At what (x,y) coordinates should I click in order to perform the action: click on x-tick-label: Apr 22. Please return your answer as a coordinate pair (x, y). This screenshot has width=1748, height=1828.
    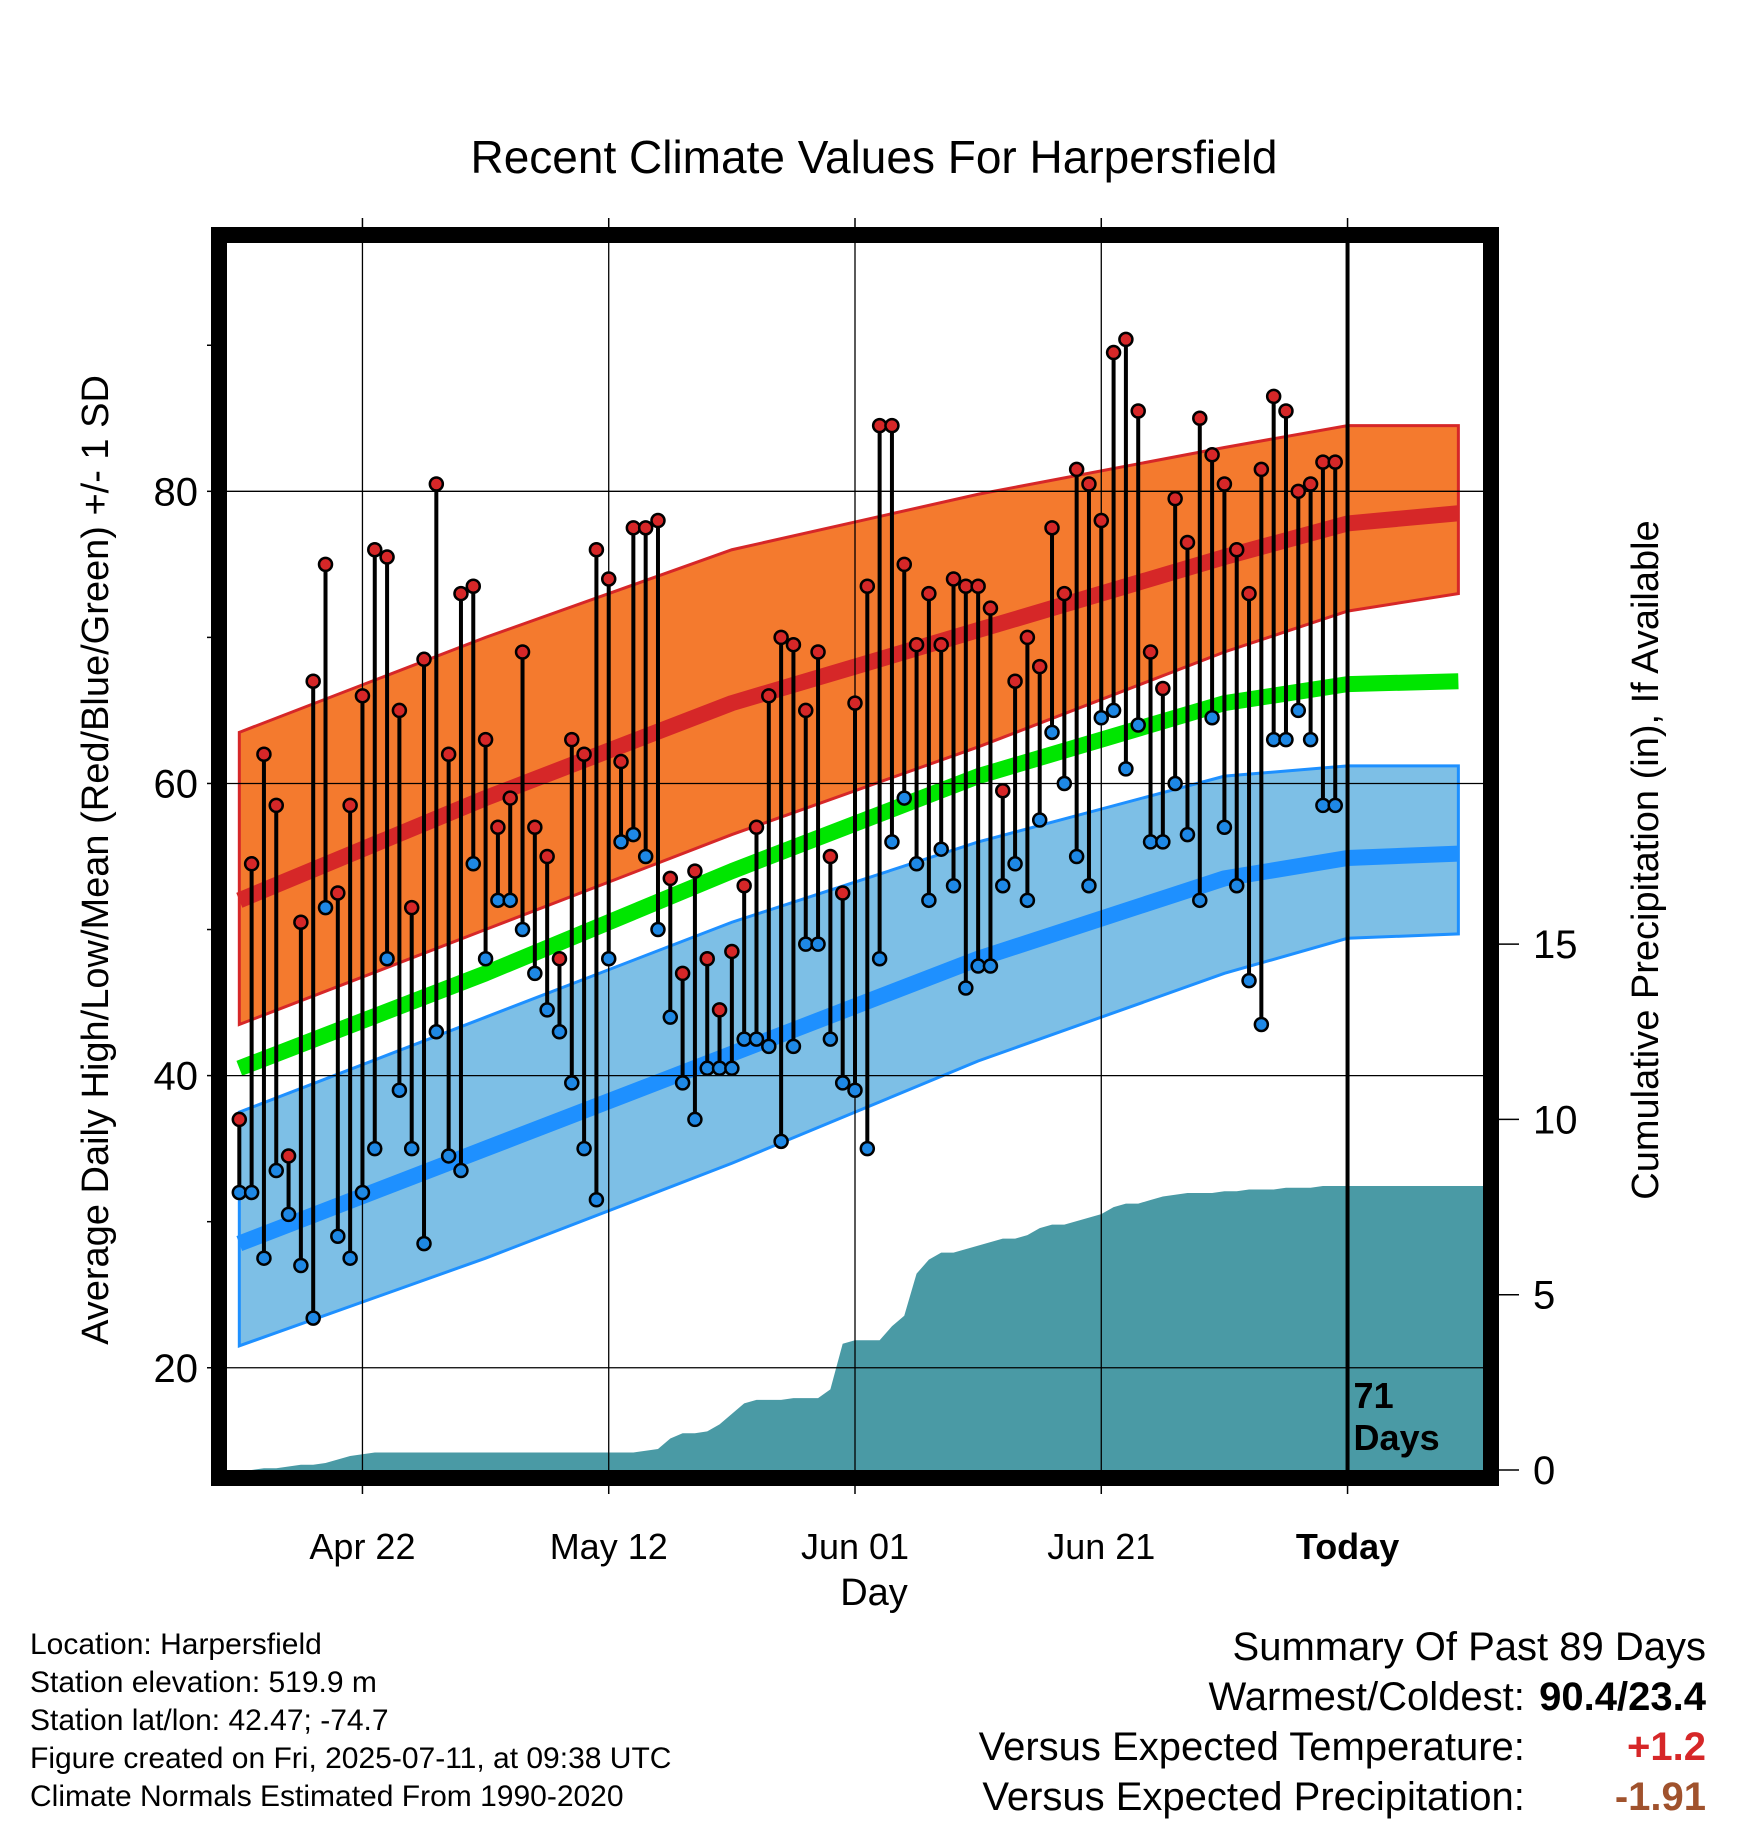
    Looking at the image, I should click on (362, 1546).